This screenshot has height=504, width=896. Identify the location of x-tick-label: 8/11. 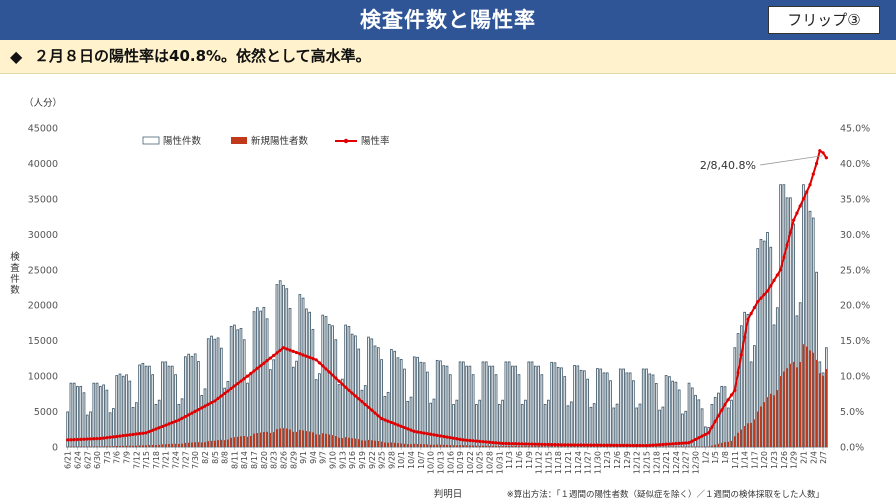
(234, 460).